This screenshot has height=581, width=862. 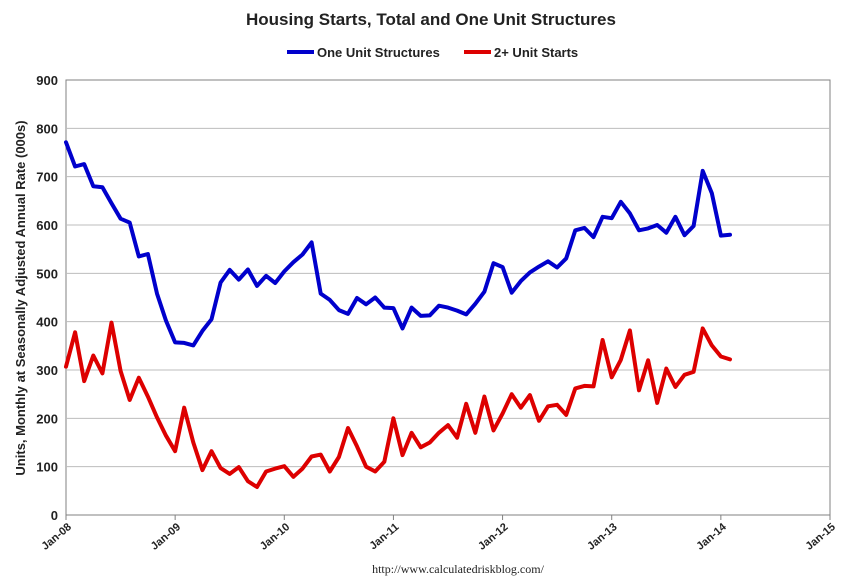 I want to click on legend: One Unit Structures 2+ Unit Starts, so click(x=432, y=52).